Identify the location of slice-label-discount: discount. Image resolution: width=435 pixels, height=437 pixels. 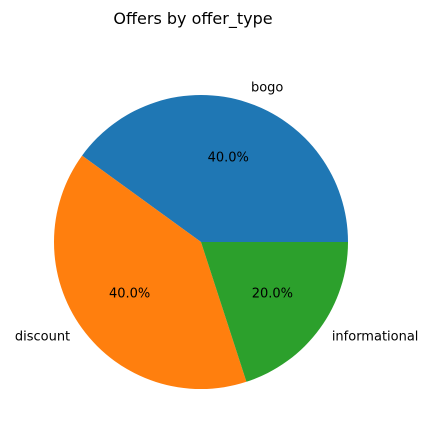
(42, 337).